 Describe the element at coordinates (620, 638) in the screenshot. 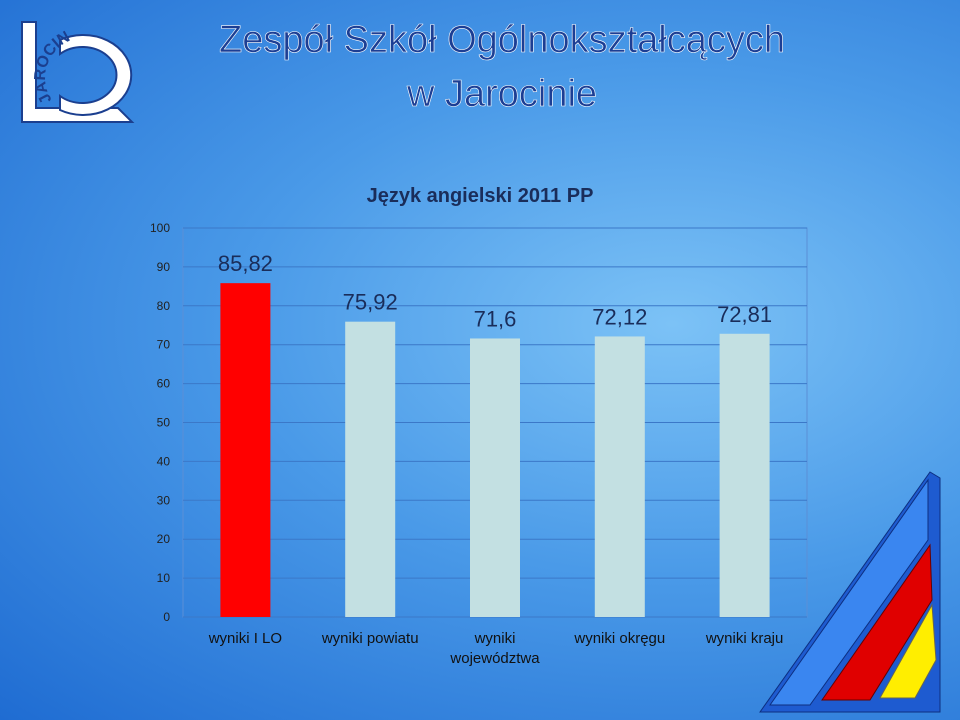

I see `x-tick-label: wyniki okręgu` at that location.